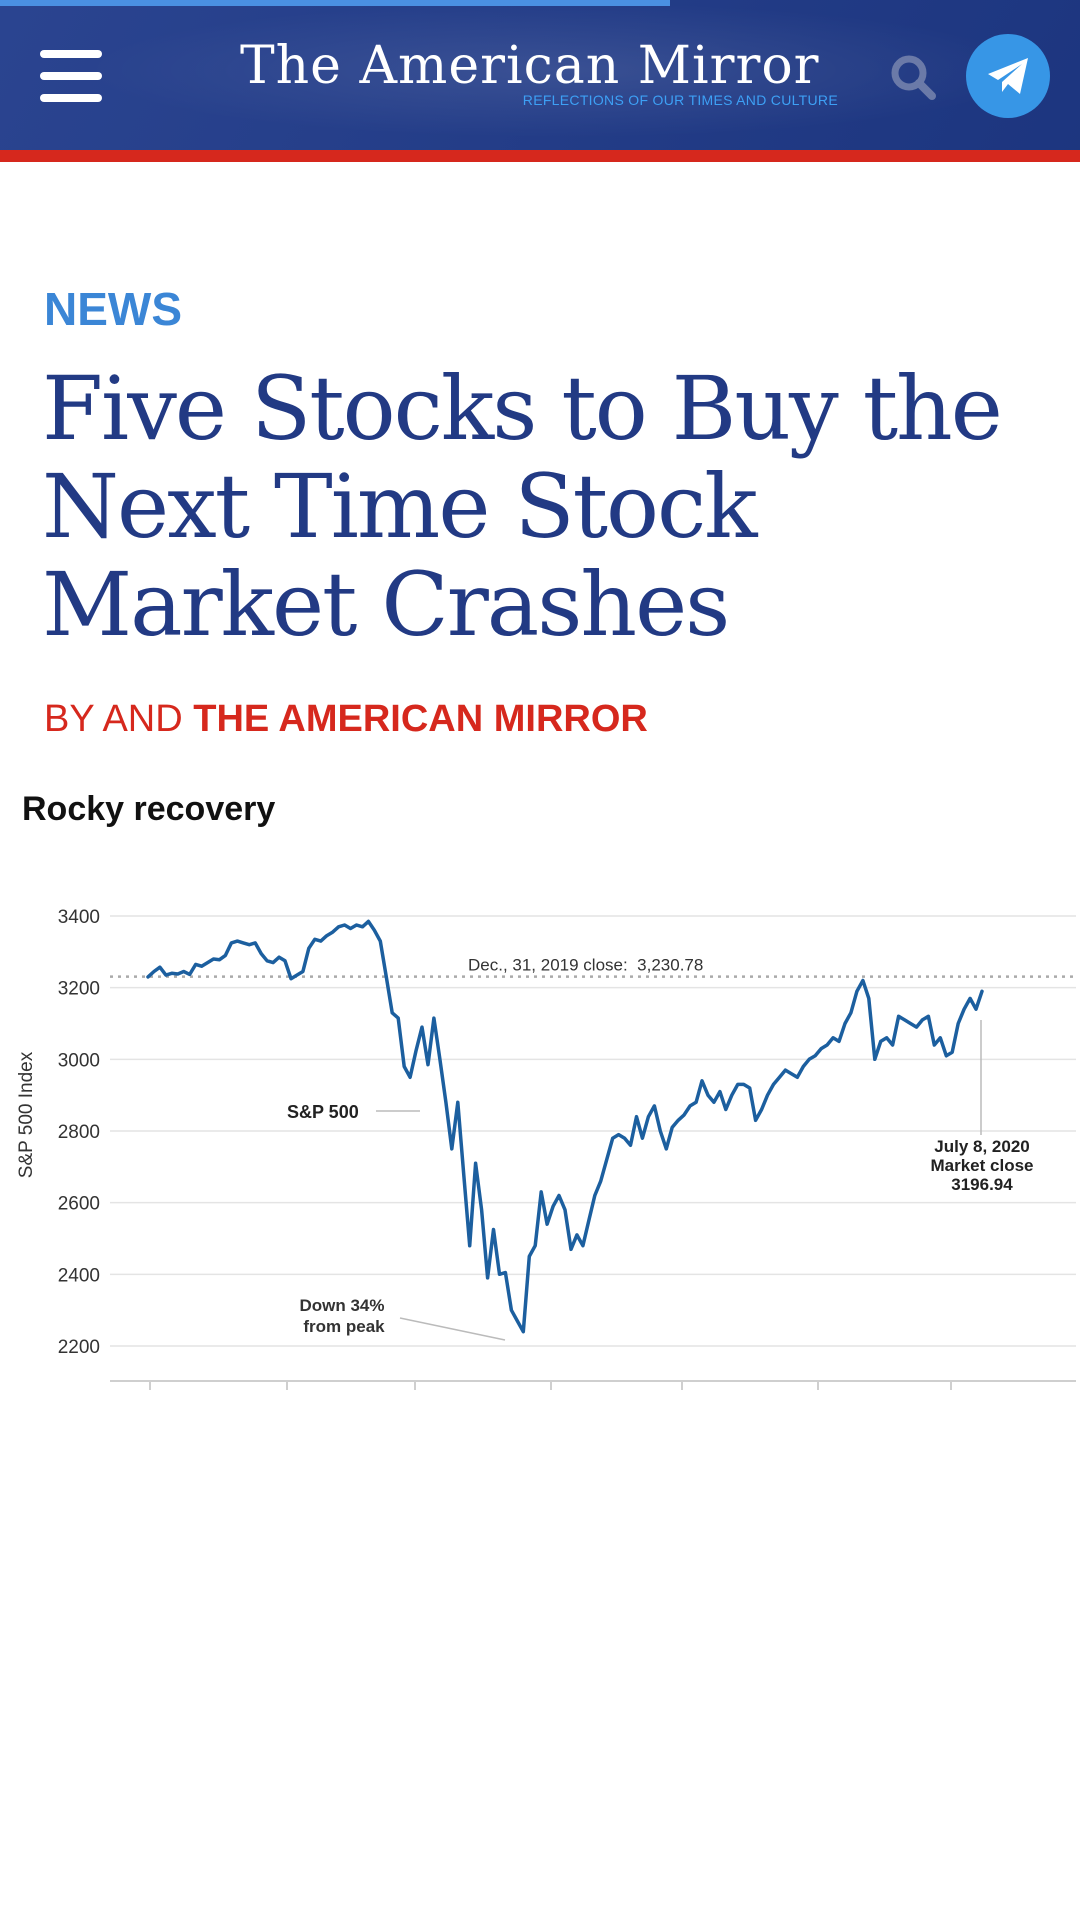 This screenshot has height=1920, width=1080. I want to click on y-tick-label: 2400, so click(79, 1275).